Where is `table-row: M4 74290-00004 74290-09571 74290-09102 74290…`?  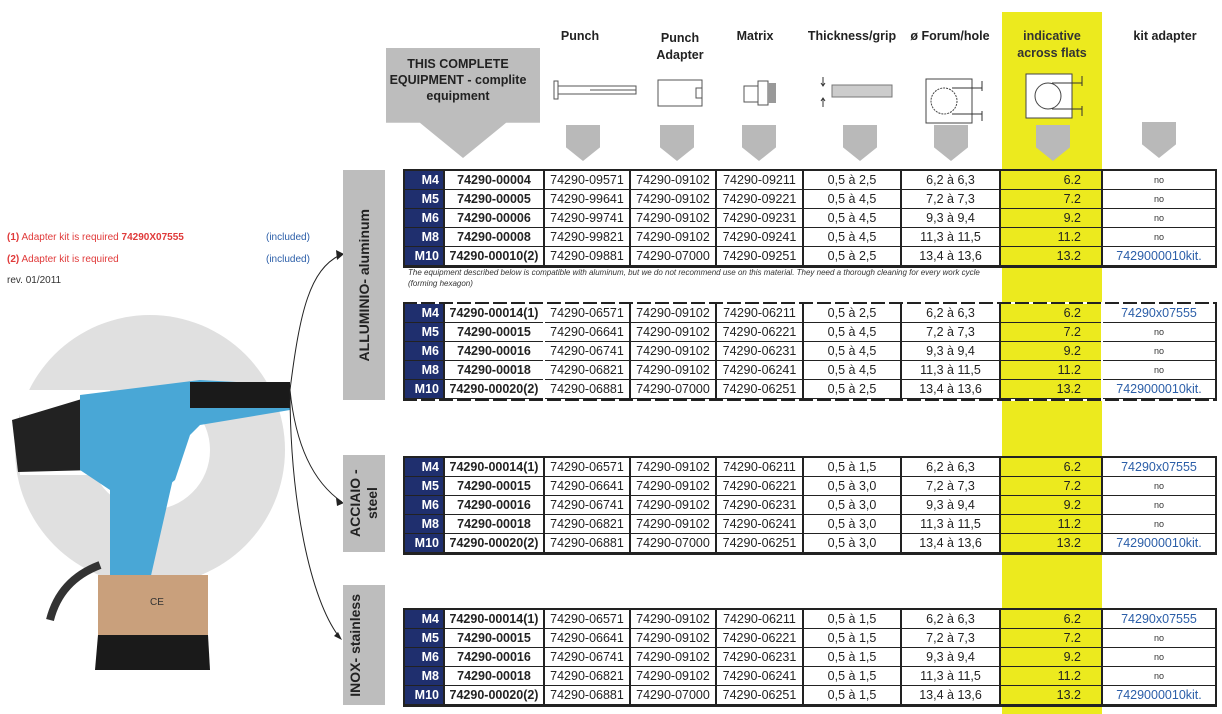
table-row: M4 74290-00004 74290-09571 74290-09102 74290… is located at coordinates (810, 180).